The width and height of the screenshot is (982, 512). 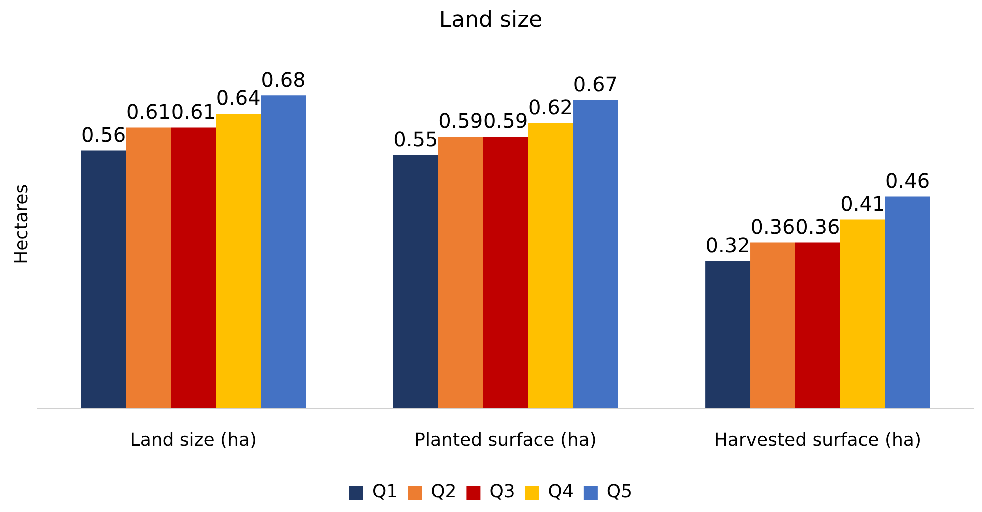 What do you see at coordinates (238, 98) in the screenshot?
I see `data-label: 0.64` at bounding box center [238, 98].